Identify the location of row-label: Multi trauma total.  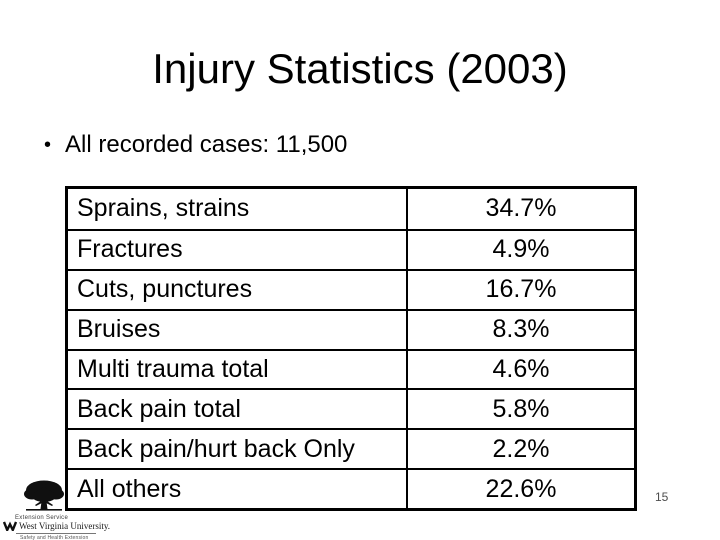
(238, 369).